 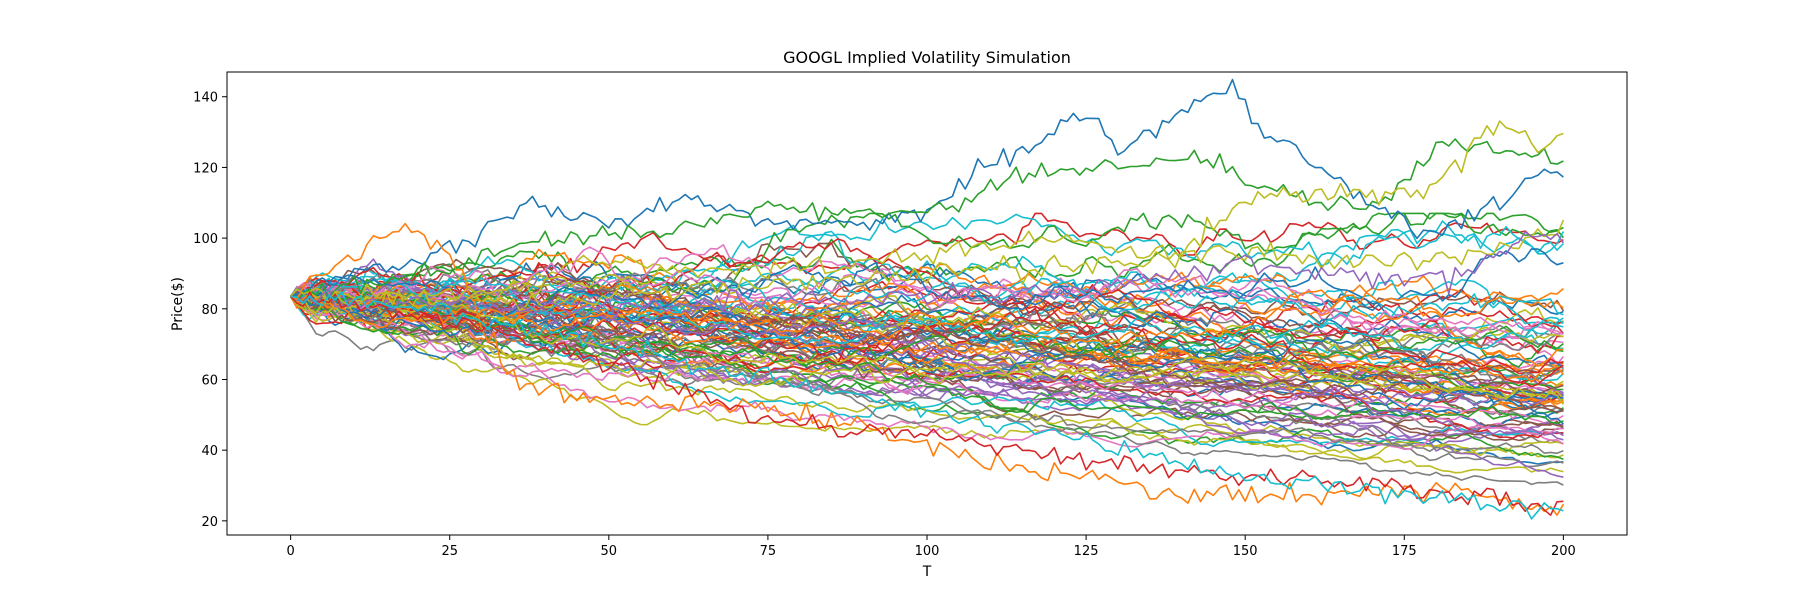 What do you see at coordinates (1086, 551) in the screenshot?
I see `x-tick-label: 125` at bounding box center [1086, 551].